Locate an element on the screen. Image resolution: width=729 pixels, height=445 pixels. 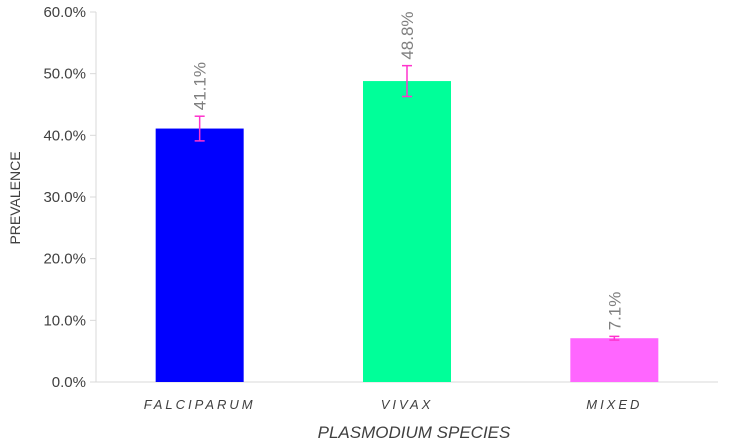
y-tick-label: 40.0% is located at coordinates (64, 135).